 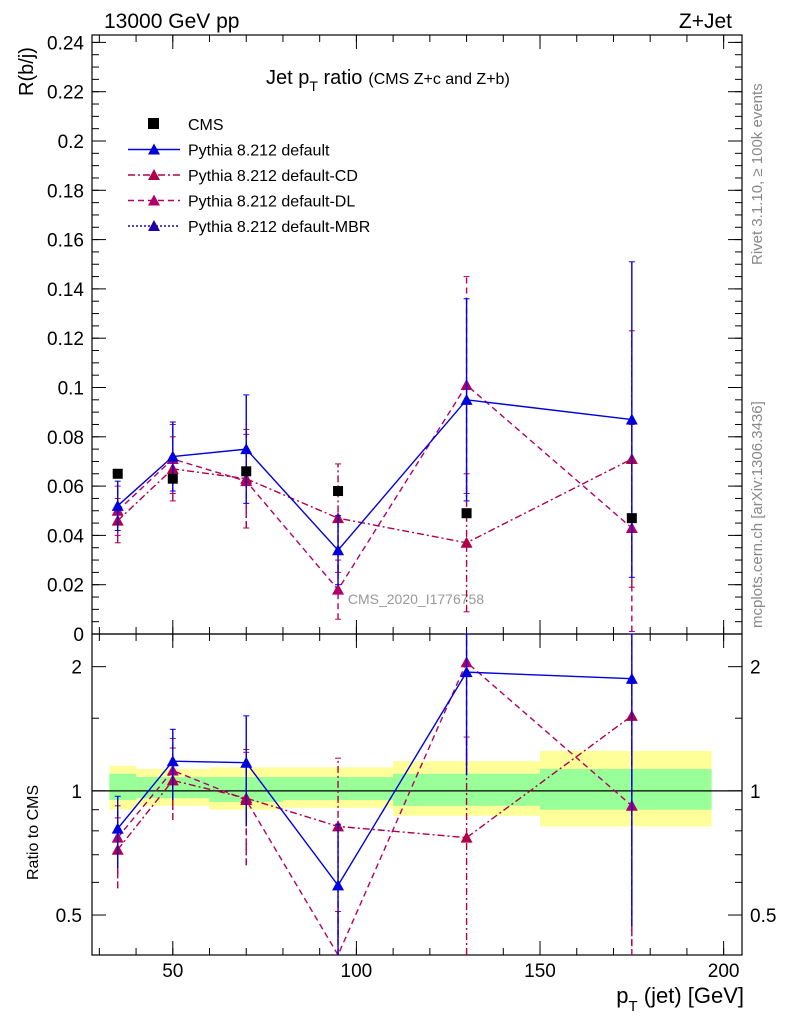 What do you see at coordinates (78, 635) in the screenshot?
I see `y-main-tick-label: 0` at bounding box center [78, 635].